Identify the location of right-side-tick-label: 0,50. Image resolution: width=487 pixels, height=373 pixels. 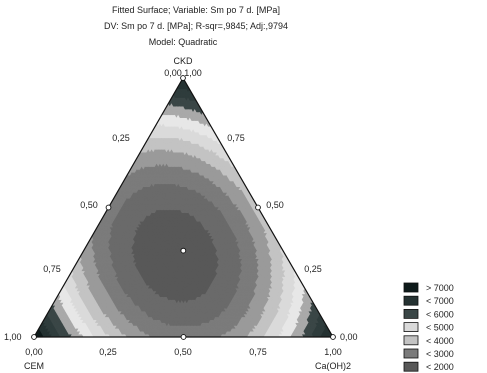
(275, 205).